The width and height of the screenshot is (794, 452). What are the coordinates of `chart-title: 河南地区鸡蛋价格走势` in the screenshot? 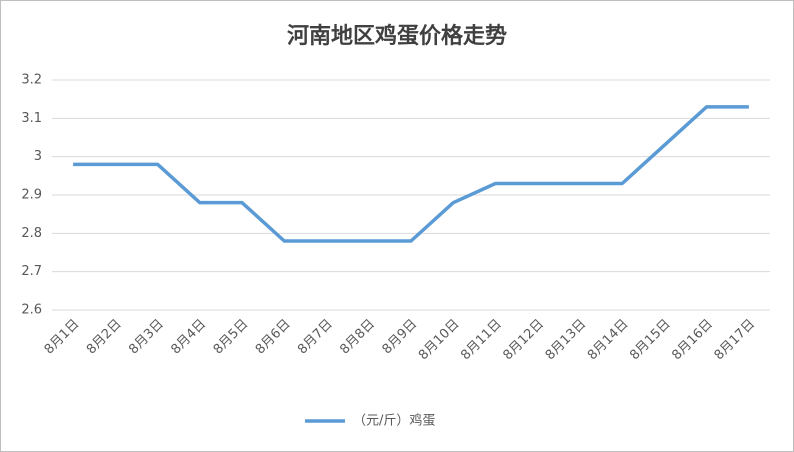 It's located at (397, 36).